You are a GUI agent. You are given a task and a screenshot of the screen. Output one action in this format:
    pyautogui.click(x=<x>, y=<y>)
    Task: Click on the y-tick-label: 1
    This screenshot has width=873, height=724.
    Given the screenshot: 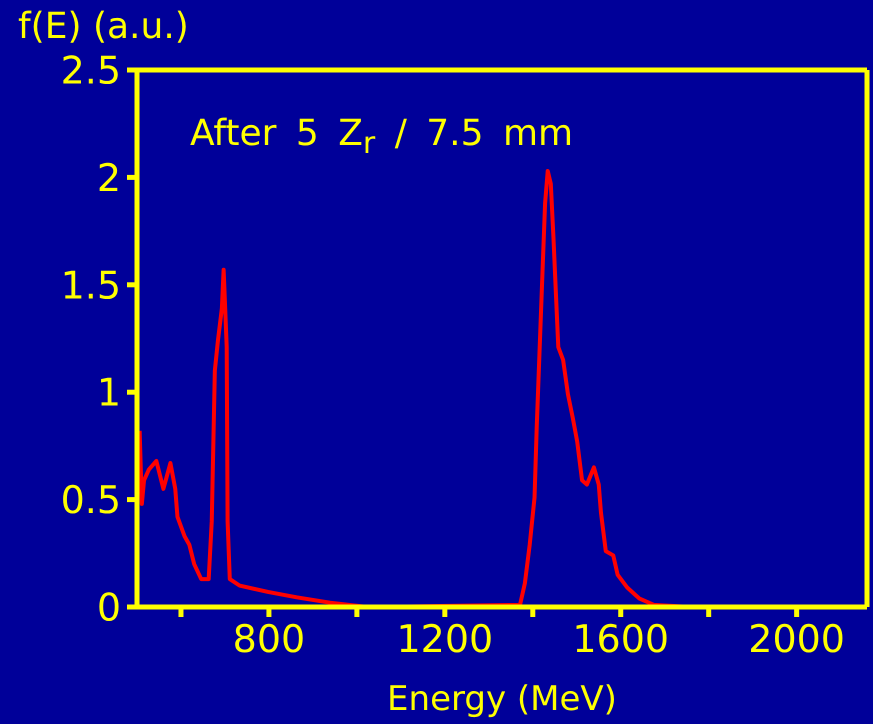 What is the action you would take?
    pyautogui.click(x=108, y=392)
    